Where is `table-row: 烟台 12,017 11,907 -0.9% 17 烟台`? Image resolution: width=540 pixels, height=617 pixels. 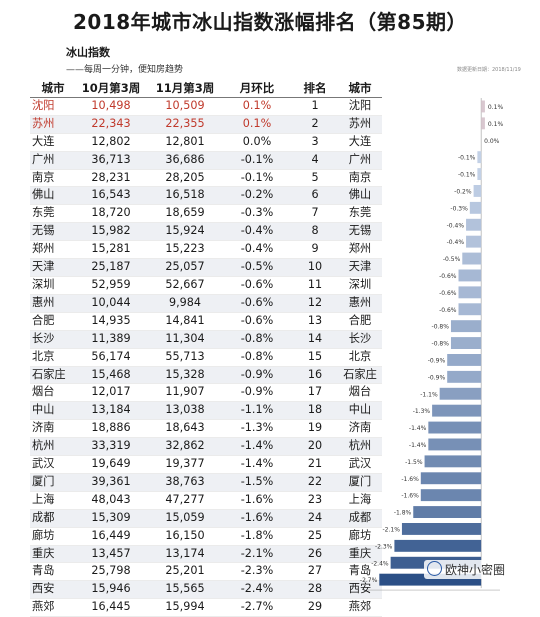
table-row: 烟台 12,017 11,907 -0.9% 17 烟台 is located at coordinates (206, 393).